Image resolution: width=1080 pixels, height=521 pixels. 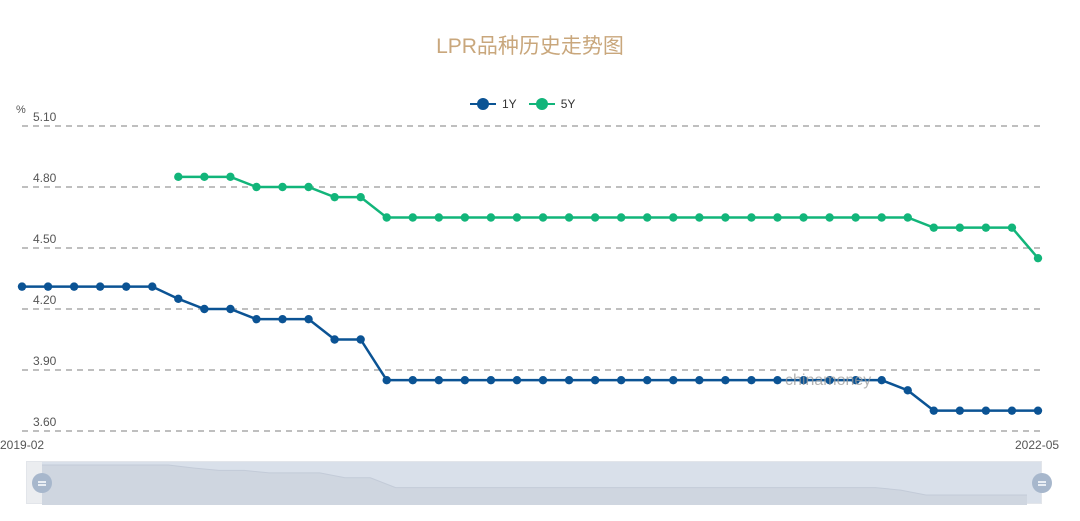 I want to click on y-tick-label: 4.50, so click(x=45, y=239).